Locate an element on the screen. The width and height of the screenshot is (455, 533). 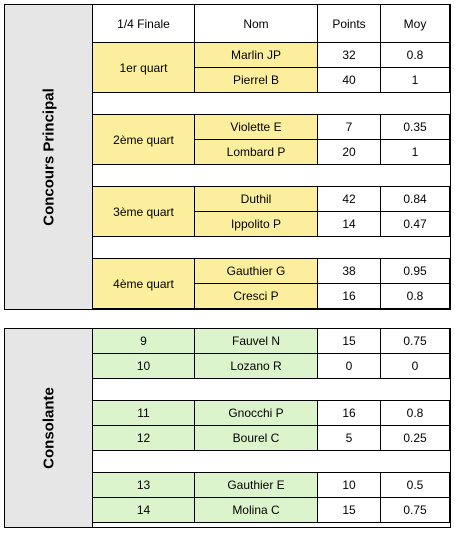
player-name: Violette E is located at coordinates (256, 127).